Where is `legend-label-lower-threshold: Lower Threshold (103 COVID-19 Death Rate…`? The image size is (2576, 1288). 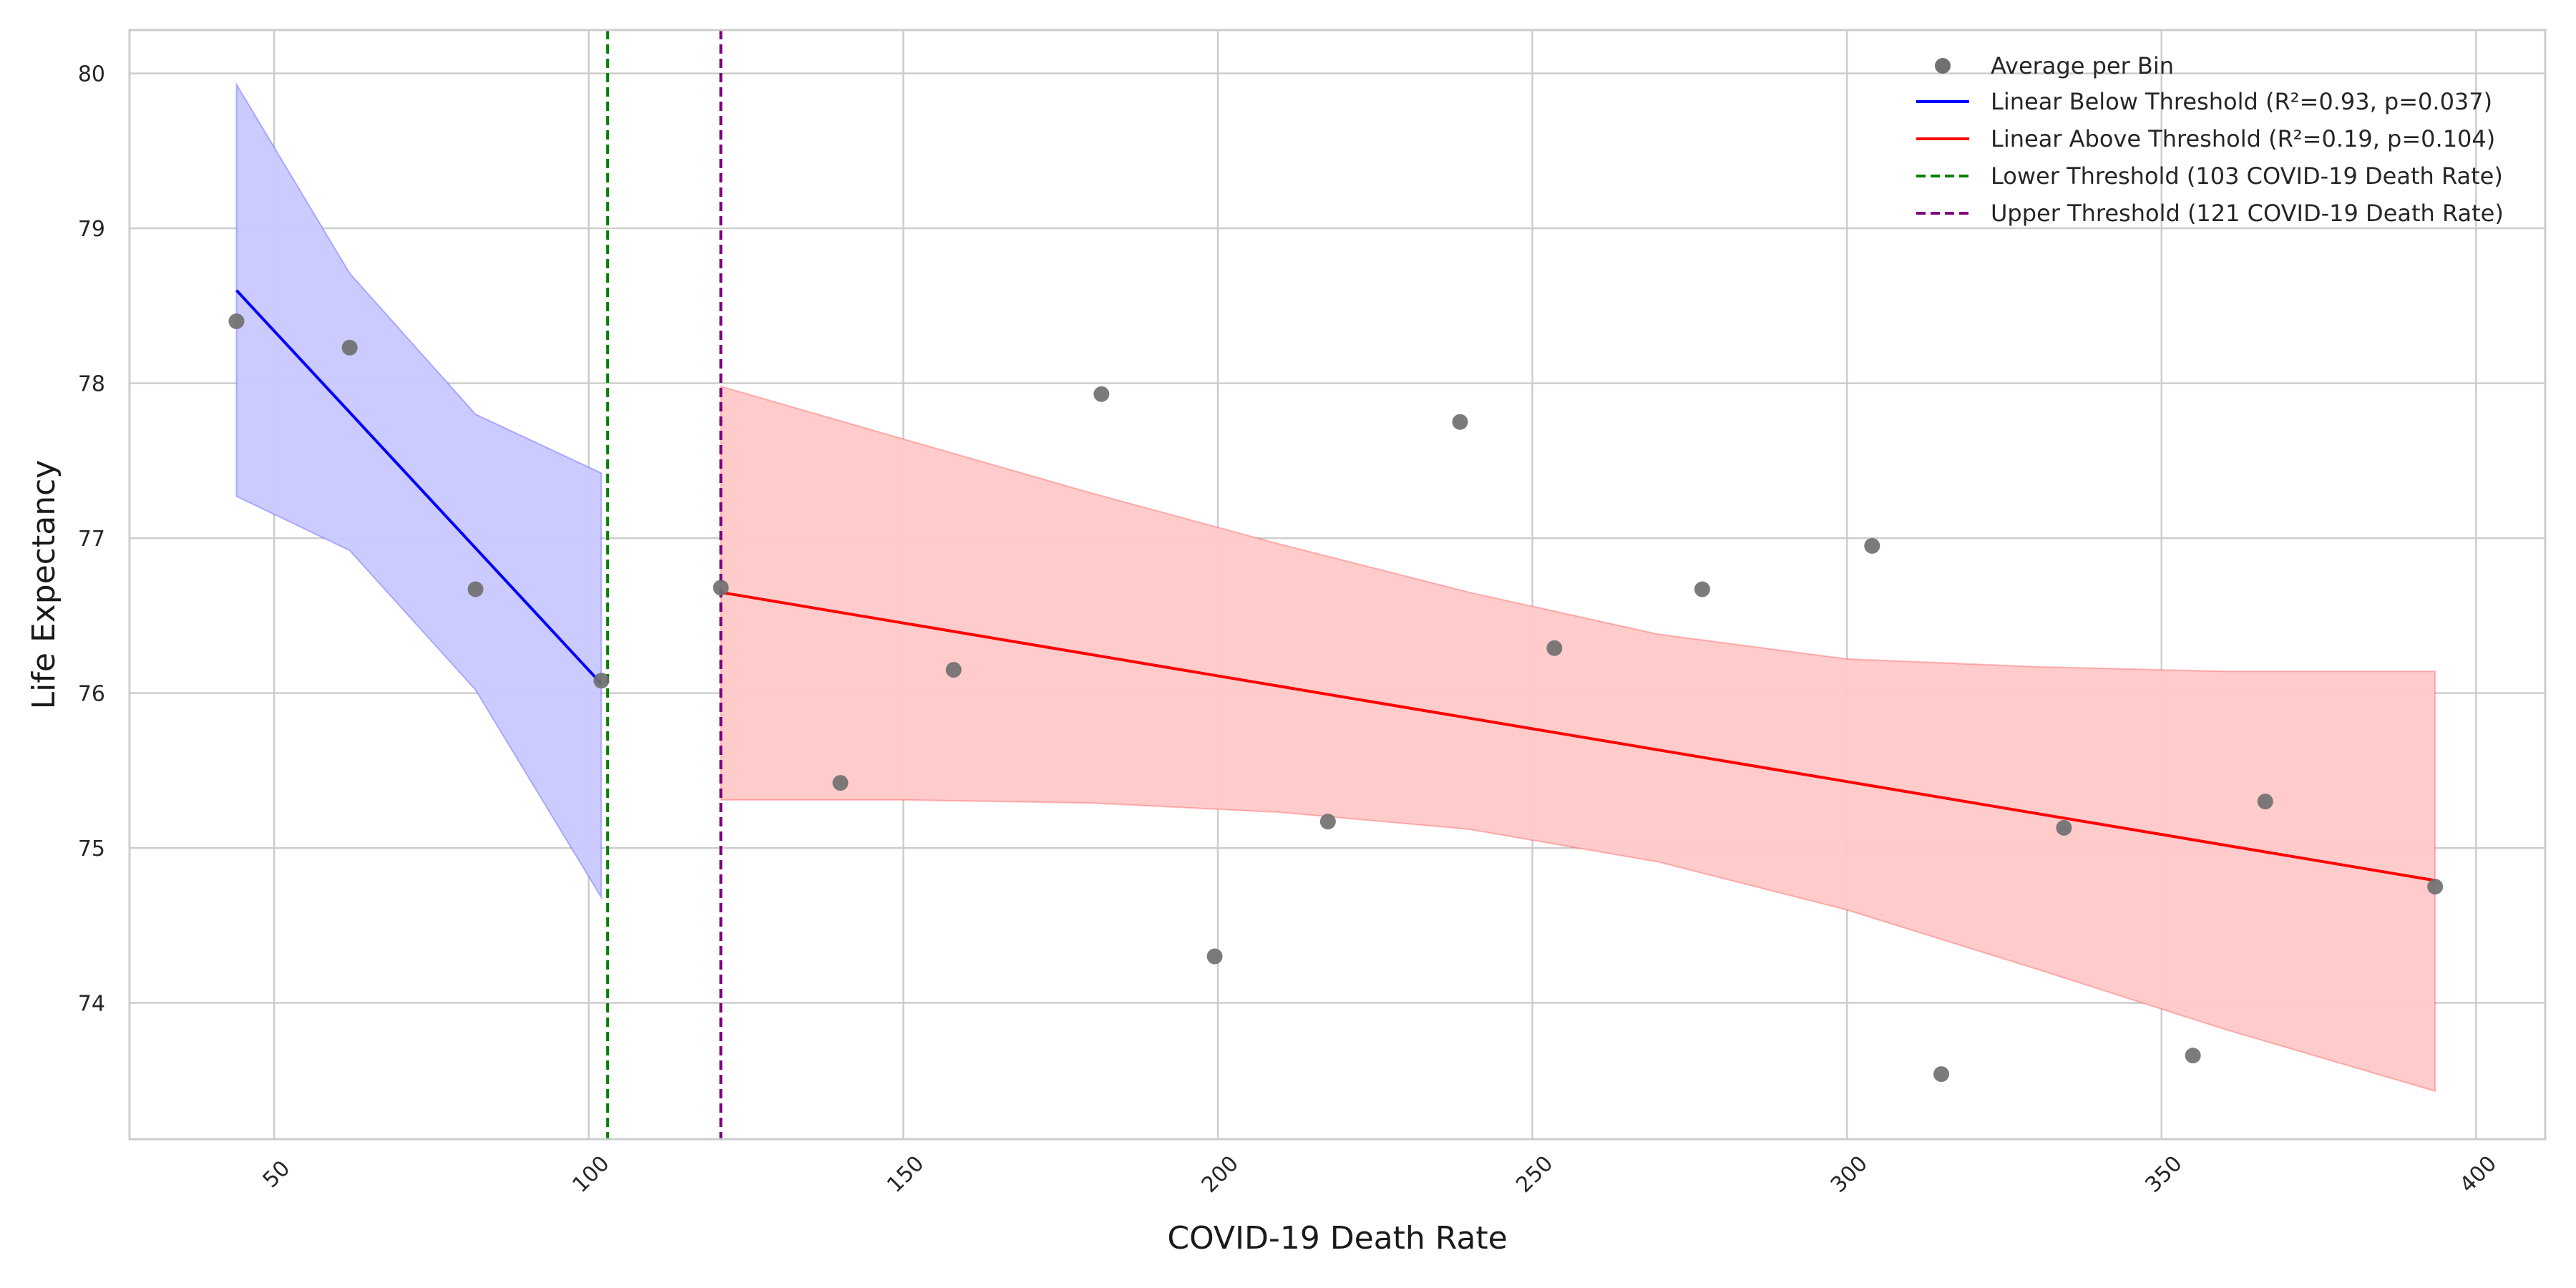
legend-label-lower-threshold: Lower Threshold (103 COVID-19 Death Rate… is located at coordinates (2247, 176).